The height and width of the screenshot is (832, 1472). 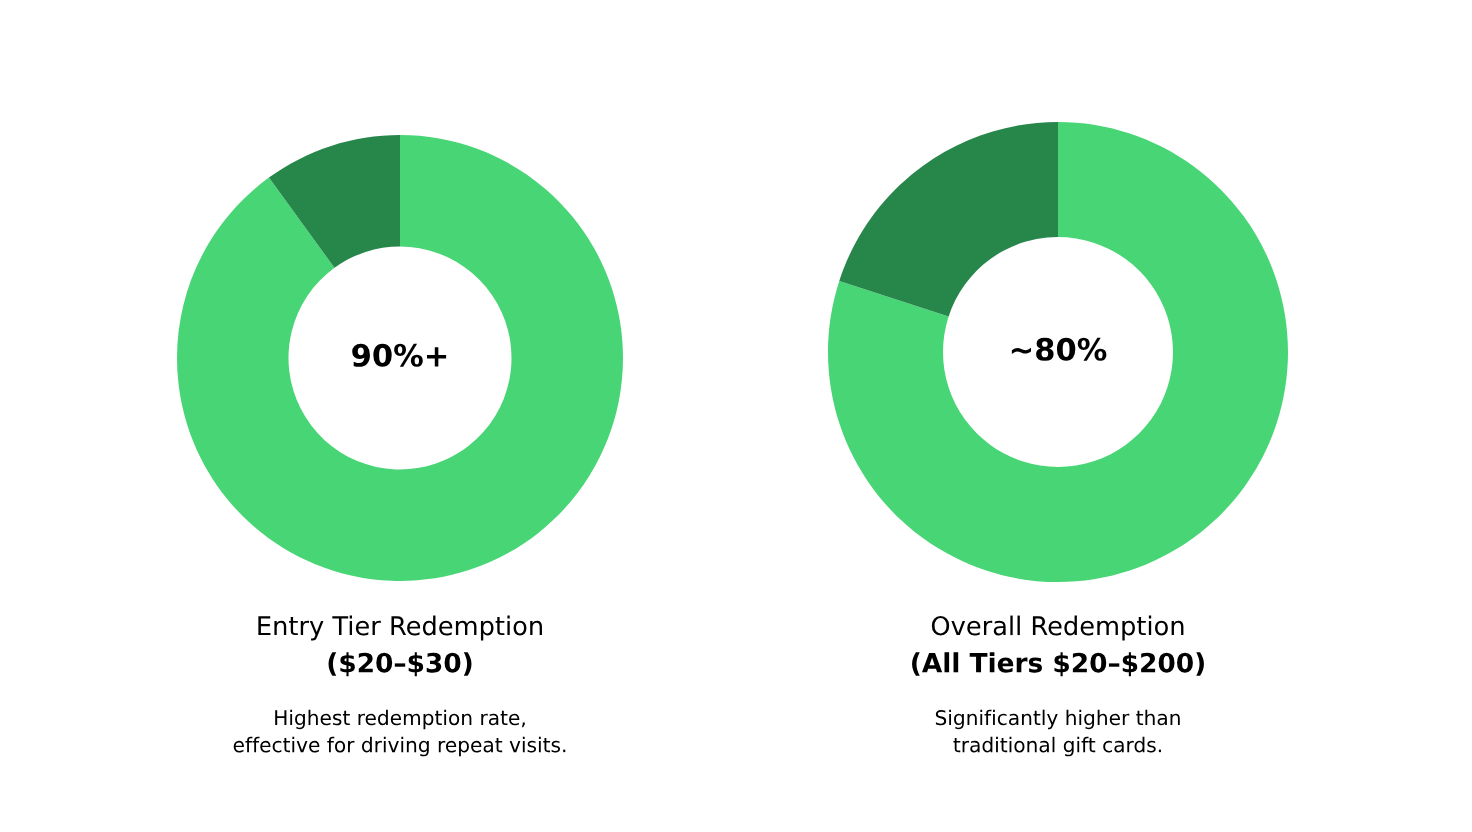 What do you see at coordinates (399, 733) in the screenshot?
I see `text: Highest redemption rate, effective for driving repeat visits.` at bounding box center [399, 733].